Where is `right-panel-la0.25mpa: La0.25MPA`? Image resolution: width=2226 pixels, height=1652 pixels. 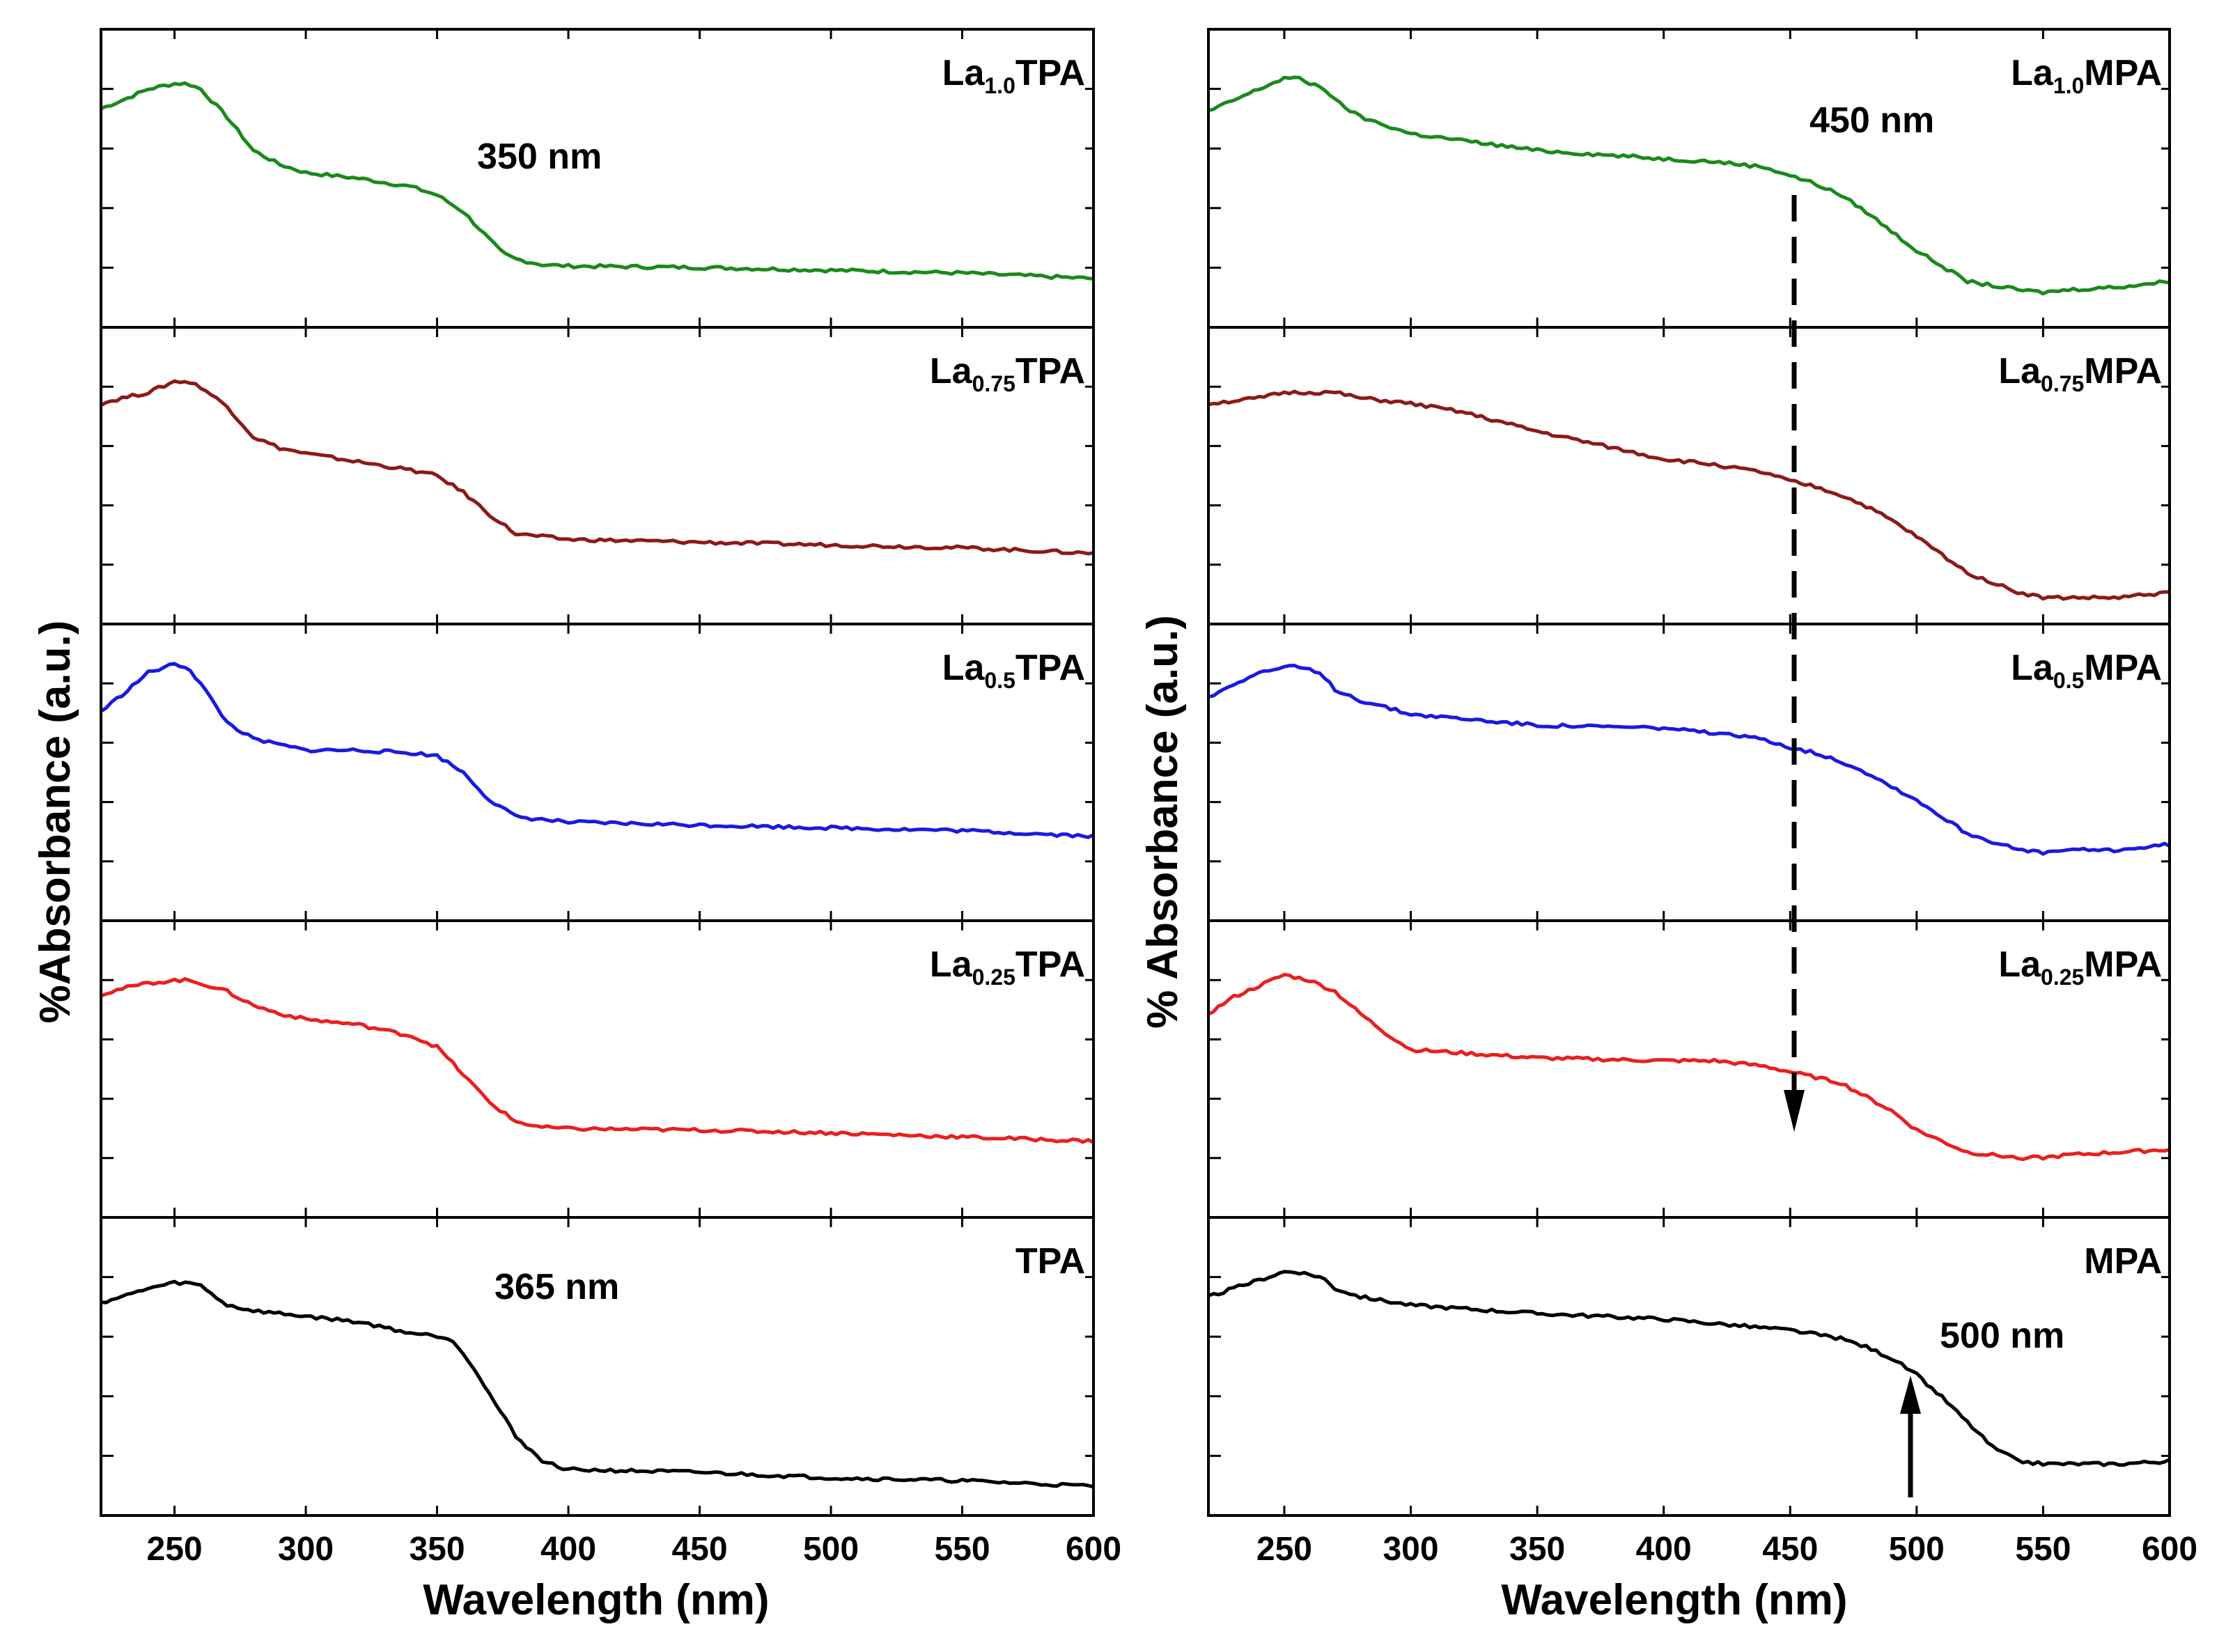
right-panel-la0.25mpa: La0.25MPA is located at coordinates (1689, 1069).